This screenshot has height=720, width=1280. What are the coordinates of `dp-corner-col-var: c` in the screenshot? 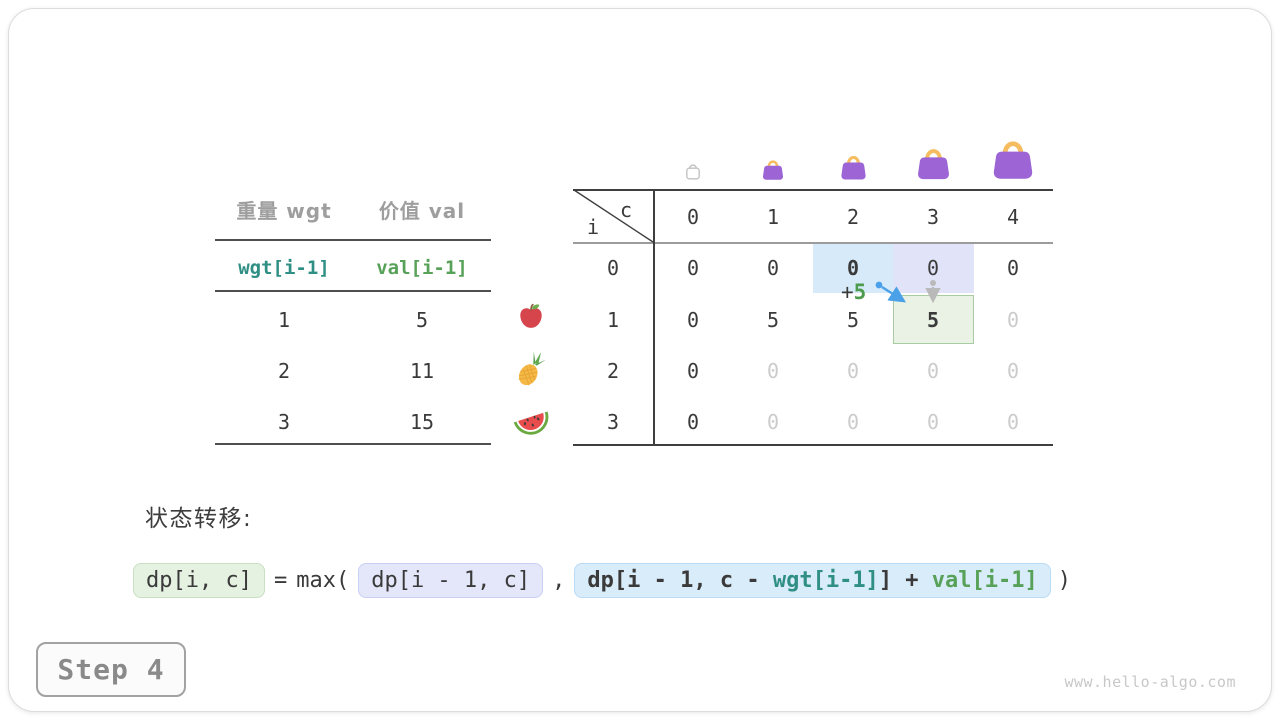 It's located at (626, 210).